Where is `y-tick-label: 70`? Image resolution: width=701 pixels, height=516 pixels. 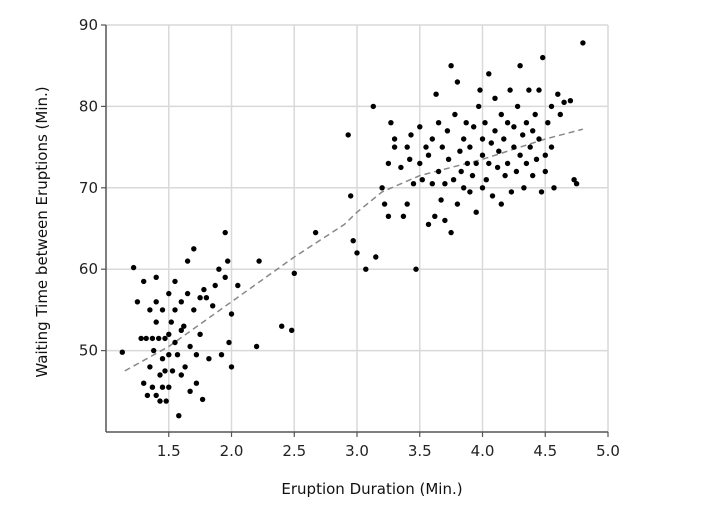
y-tick-label: 70 is located at coordinates (88, 188).